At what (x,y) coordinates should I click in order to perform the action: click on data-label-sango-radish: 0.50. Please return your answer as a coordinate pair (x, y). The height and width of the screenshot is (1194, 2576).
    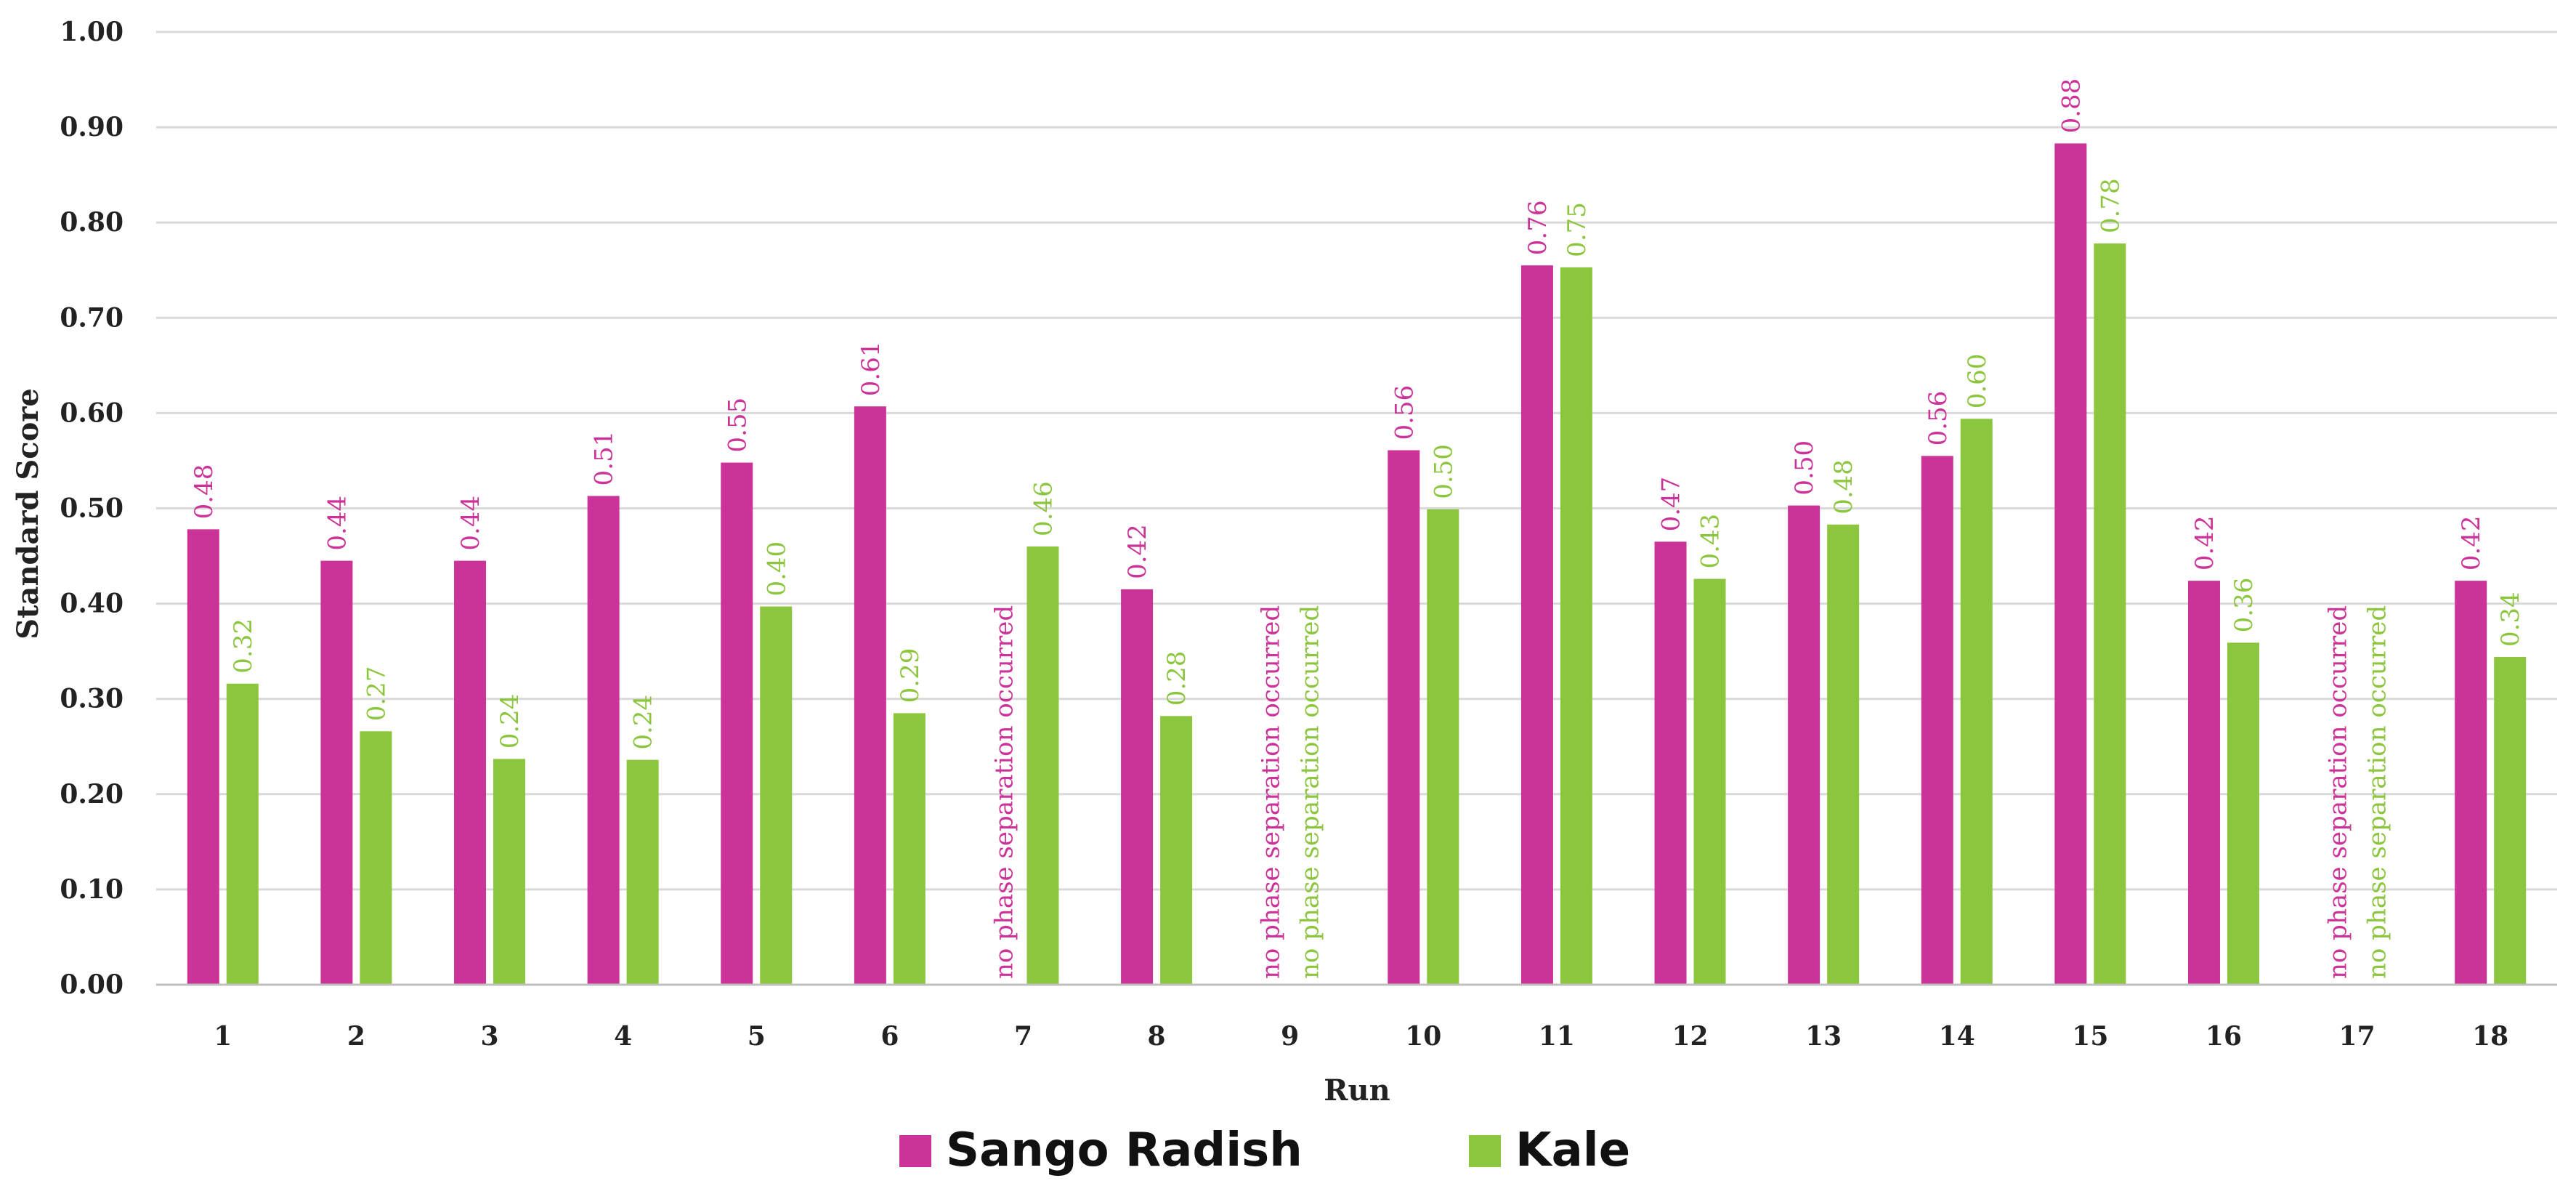
    Looking at the image, I should click on (1804, 468).